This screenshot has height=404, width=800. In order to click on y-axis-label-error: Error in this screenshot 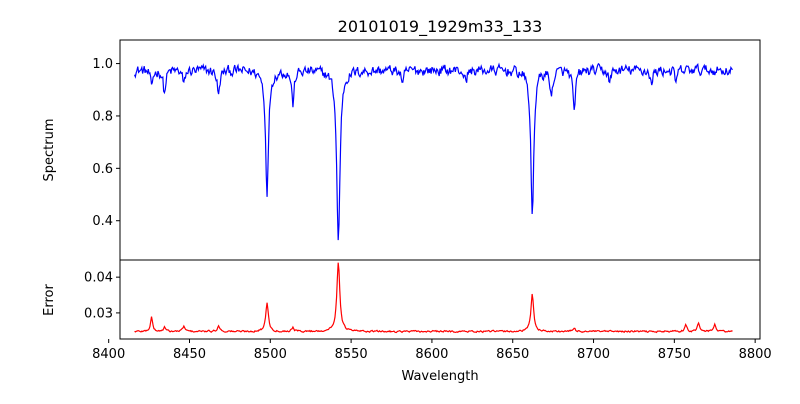, I will do `click(49, 300)`.